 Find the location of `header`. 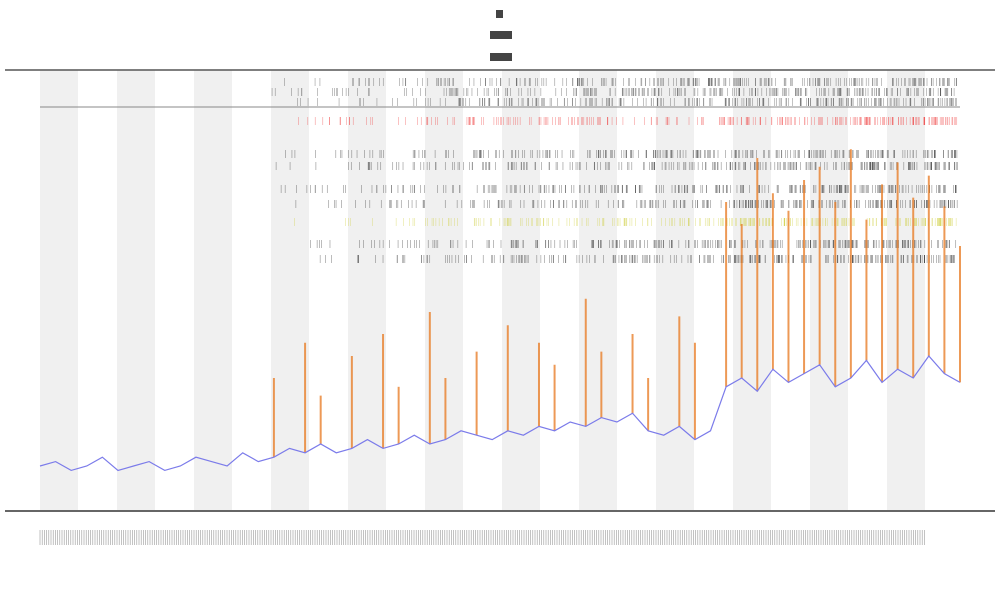

header is located at coordinates (501, 35).